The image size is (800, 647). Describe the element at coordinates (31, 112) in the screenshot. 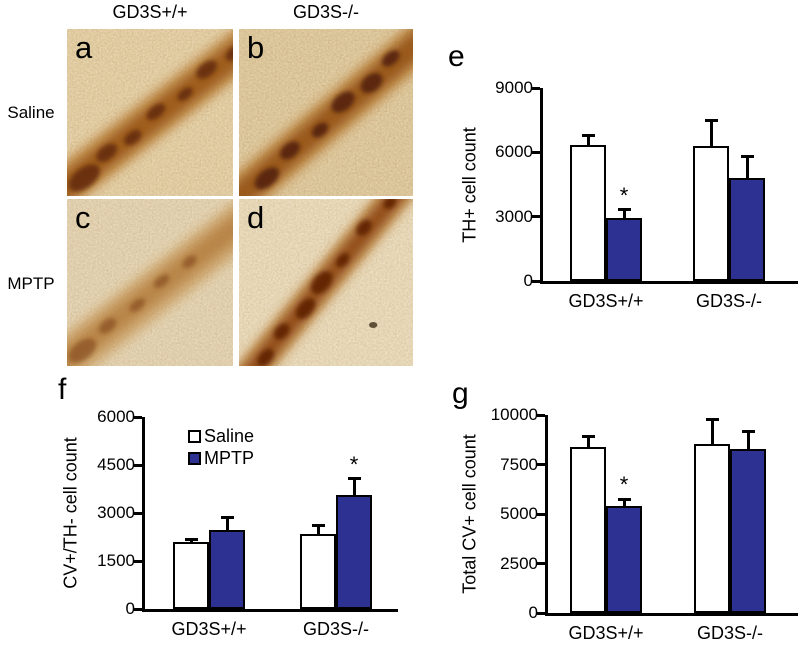

I see `row-label-saline: Saline` at that location.